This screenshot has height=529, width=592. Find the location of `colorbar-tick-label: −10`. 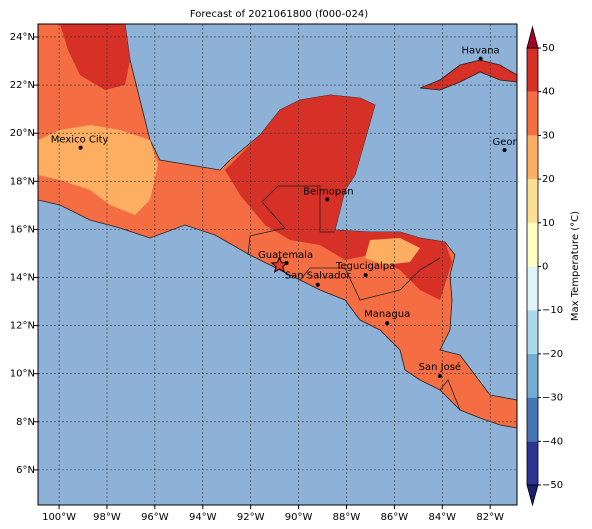

colorbar-tick-label: −10 is located at coordinates (552, 310).